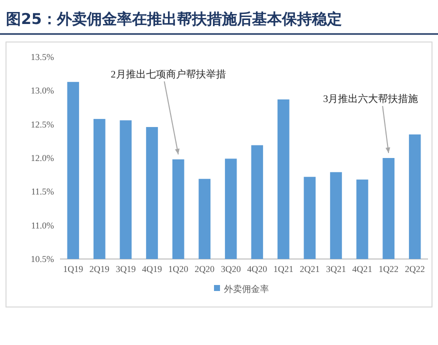 The image size is (438, 345). What do you see at coordinates (283, 269) in the screenshot?
I see `x-tick-label: 1Q21` at bounding box center [283, 269].